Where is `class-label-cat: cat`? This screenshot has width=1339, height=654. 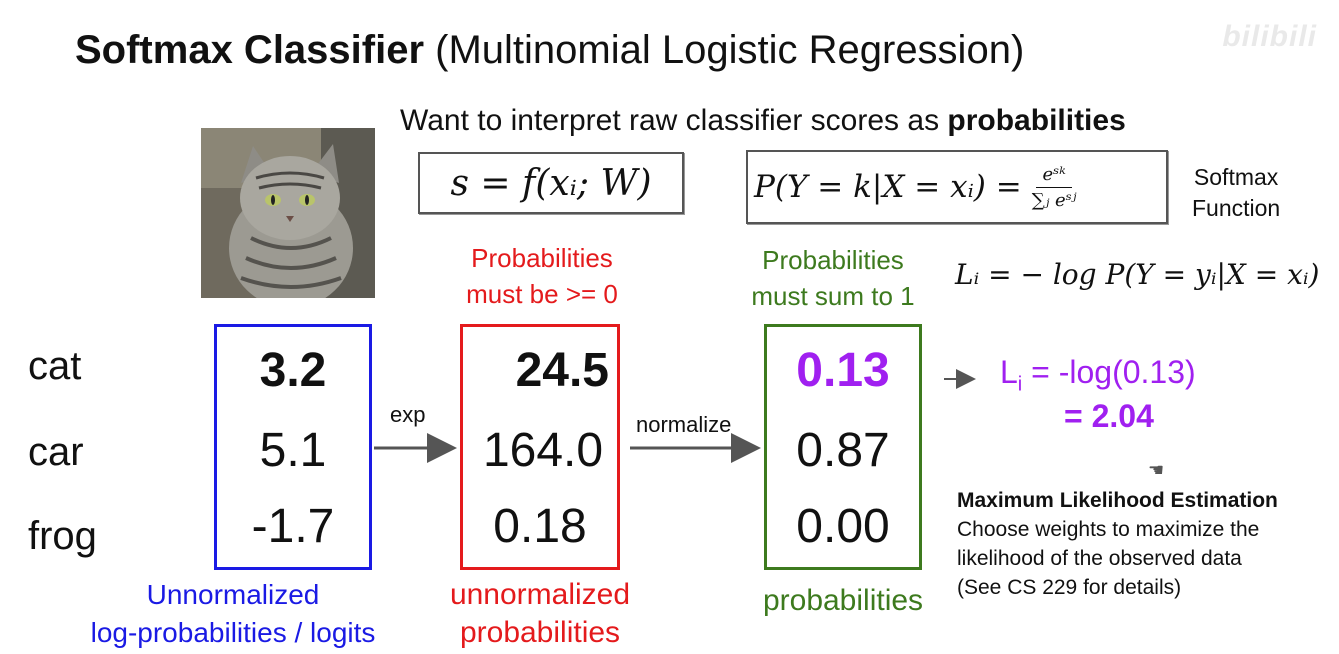
class-label-cat: cat is located at coordinates (55, 366).